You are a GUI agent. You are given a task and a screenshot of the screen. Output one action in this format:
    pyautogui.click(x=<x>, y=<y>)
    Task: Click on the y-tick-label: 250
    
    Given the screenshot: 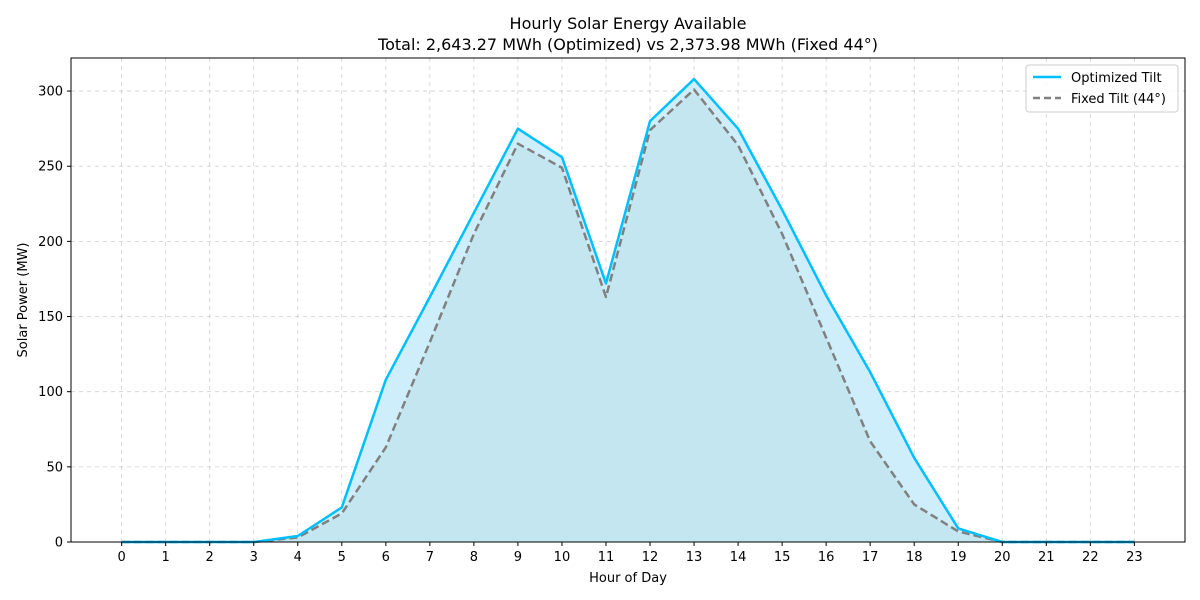 What is the action you would take?
    pyautogui.click(x=50, y=167)
    